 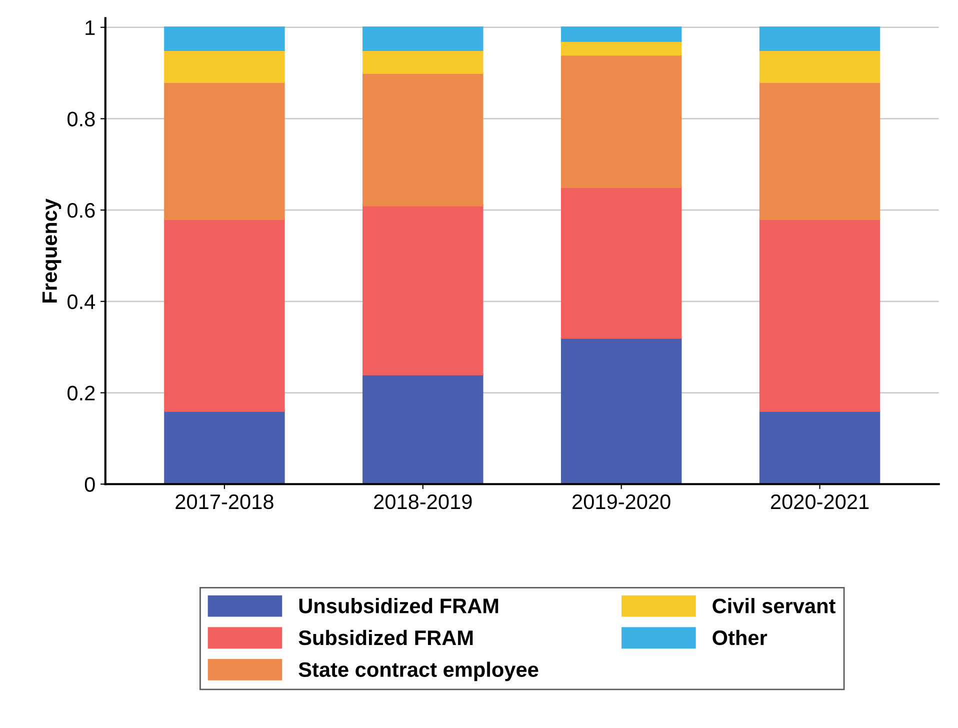 What do you see at coordinates (385, 638) in the screenshot?
I see `legend-label: Subsidized FRAM` at bounding box center [385, 638].